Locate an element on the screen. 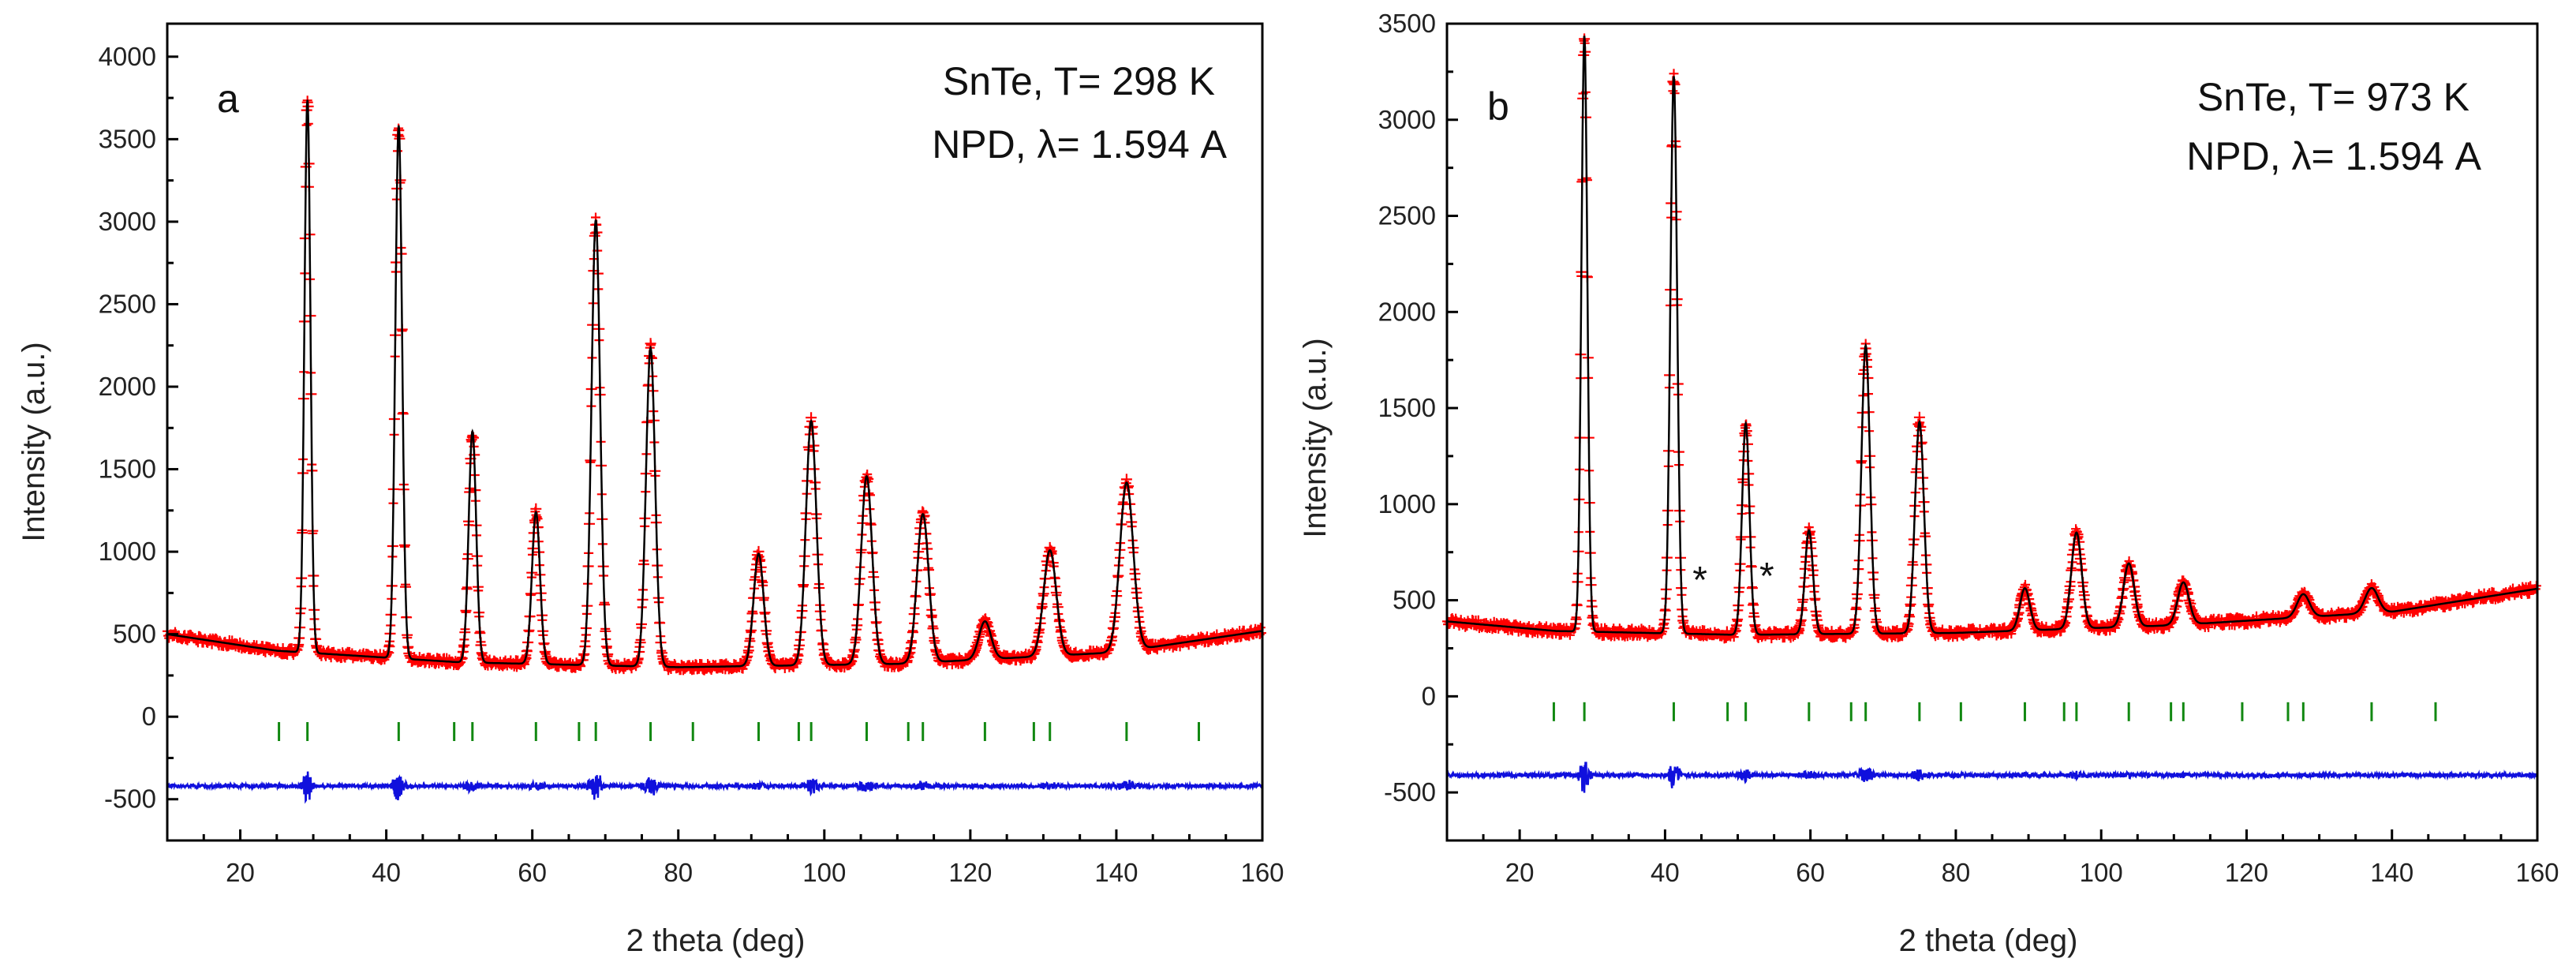  panel-b-y-tick-label: 0 is located at coordinates (1429, 695).